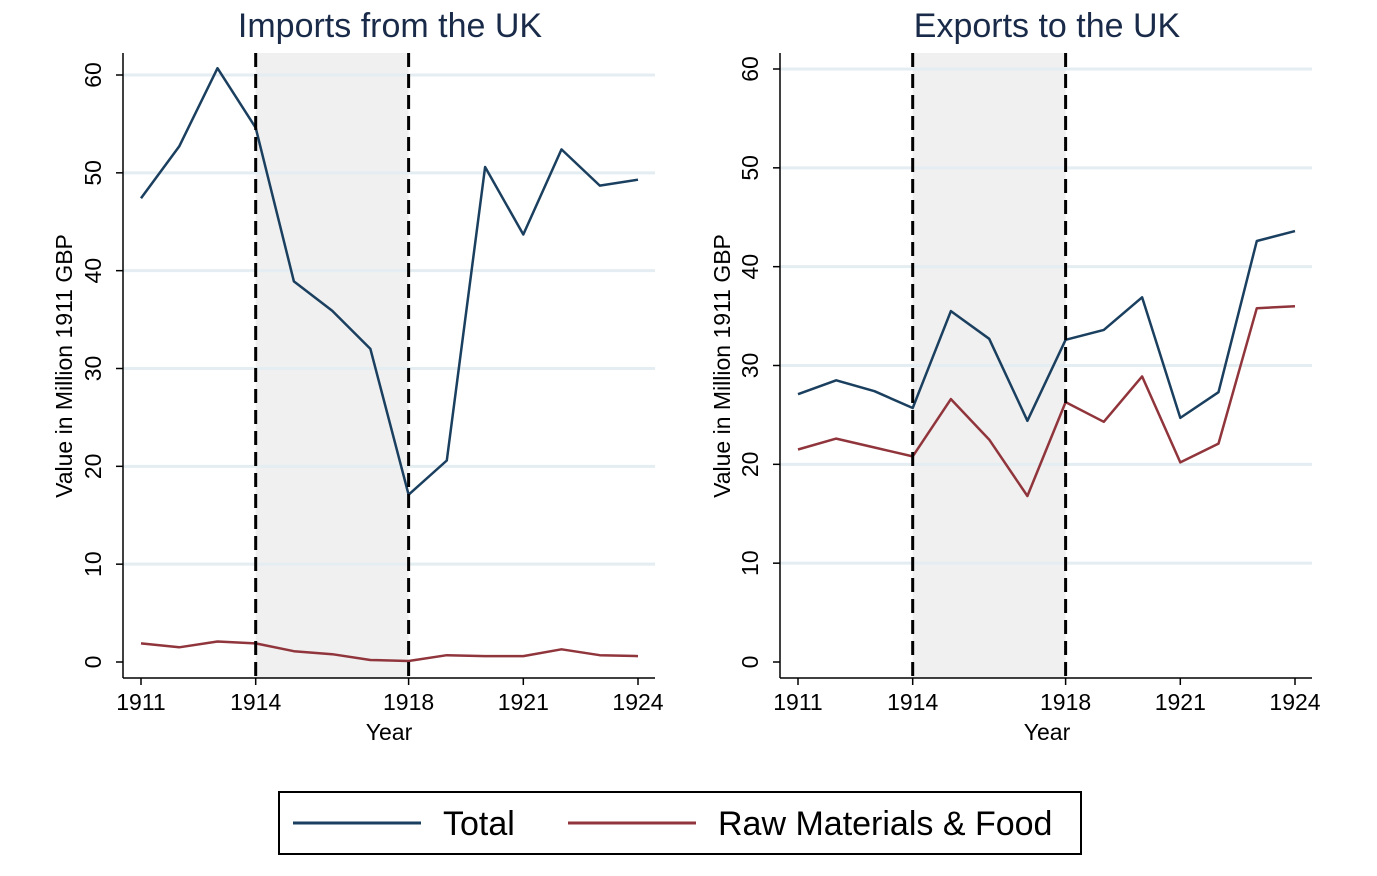 This screenshot has width=1377, height=876. What do you see at coordinates (479, 824) in the screenshot?
I see `legend-label-total: Total` at bounding box center [479, 824].